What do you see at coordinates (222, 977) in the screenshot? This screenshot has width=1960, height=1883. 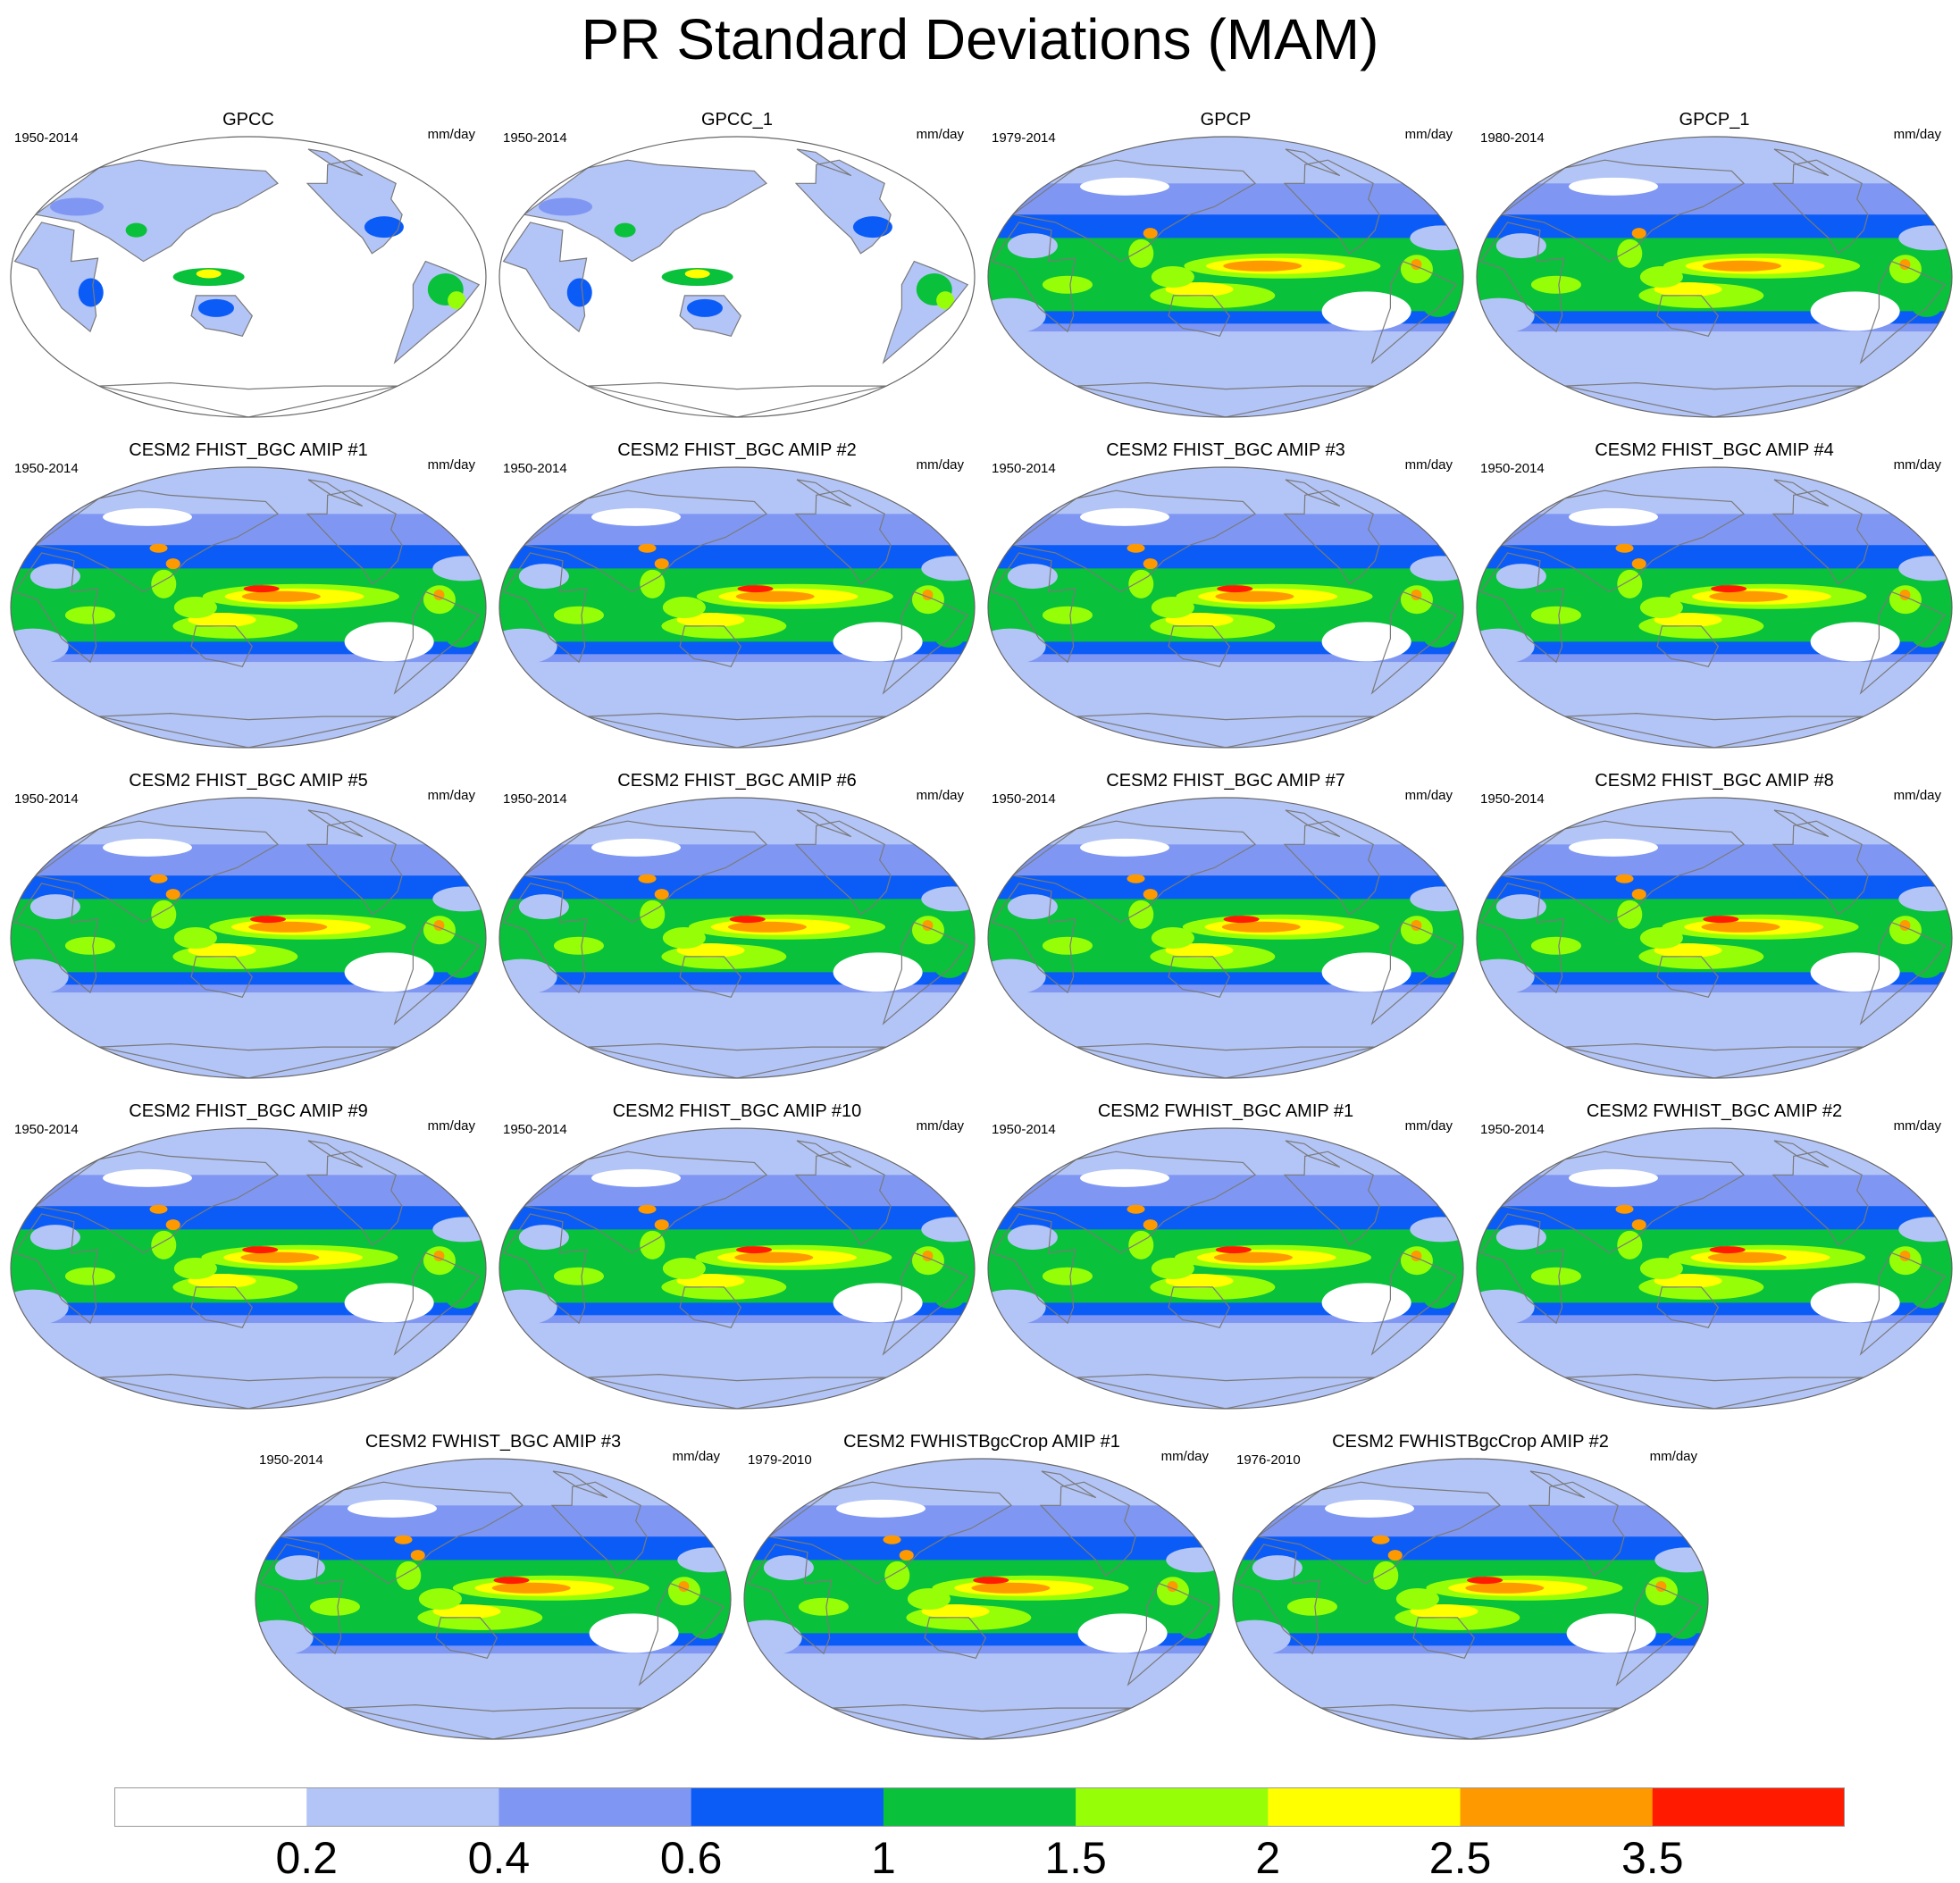 I see `coastline-australia` at bounding box center [222, 977].